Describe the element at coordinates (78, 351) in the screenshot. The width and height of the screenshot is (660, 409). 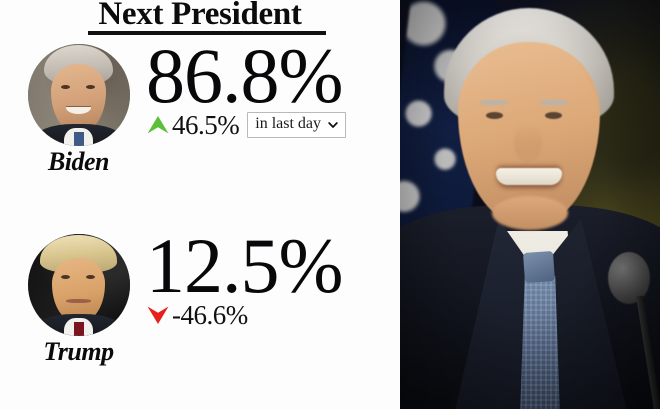
I see `candidate-name-label: Trump` at that location.